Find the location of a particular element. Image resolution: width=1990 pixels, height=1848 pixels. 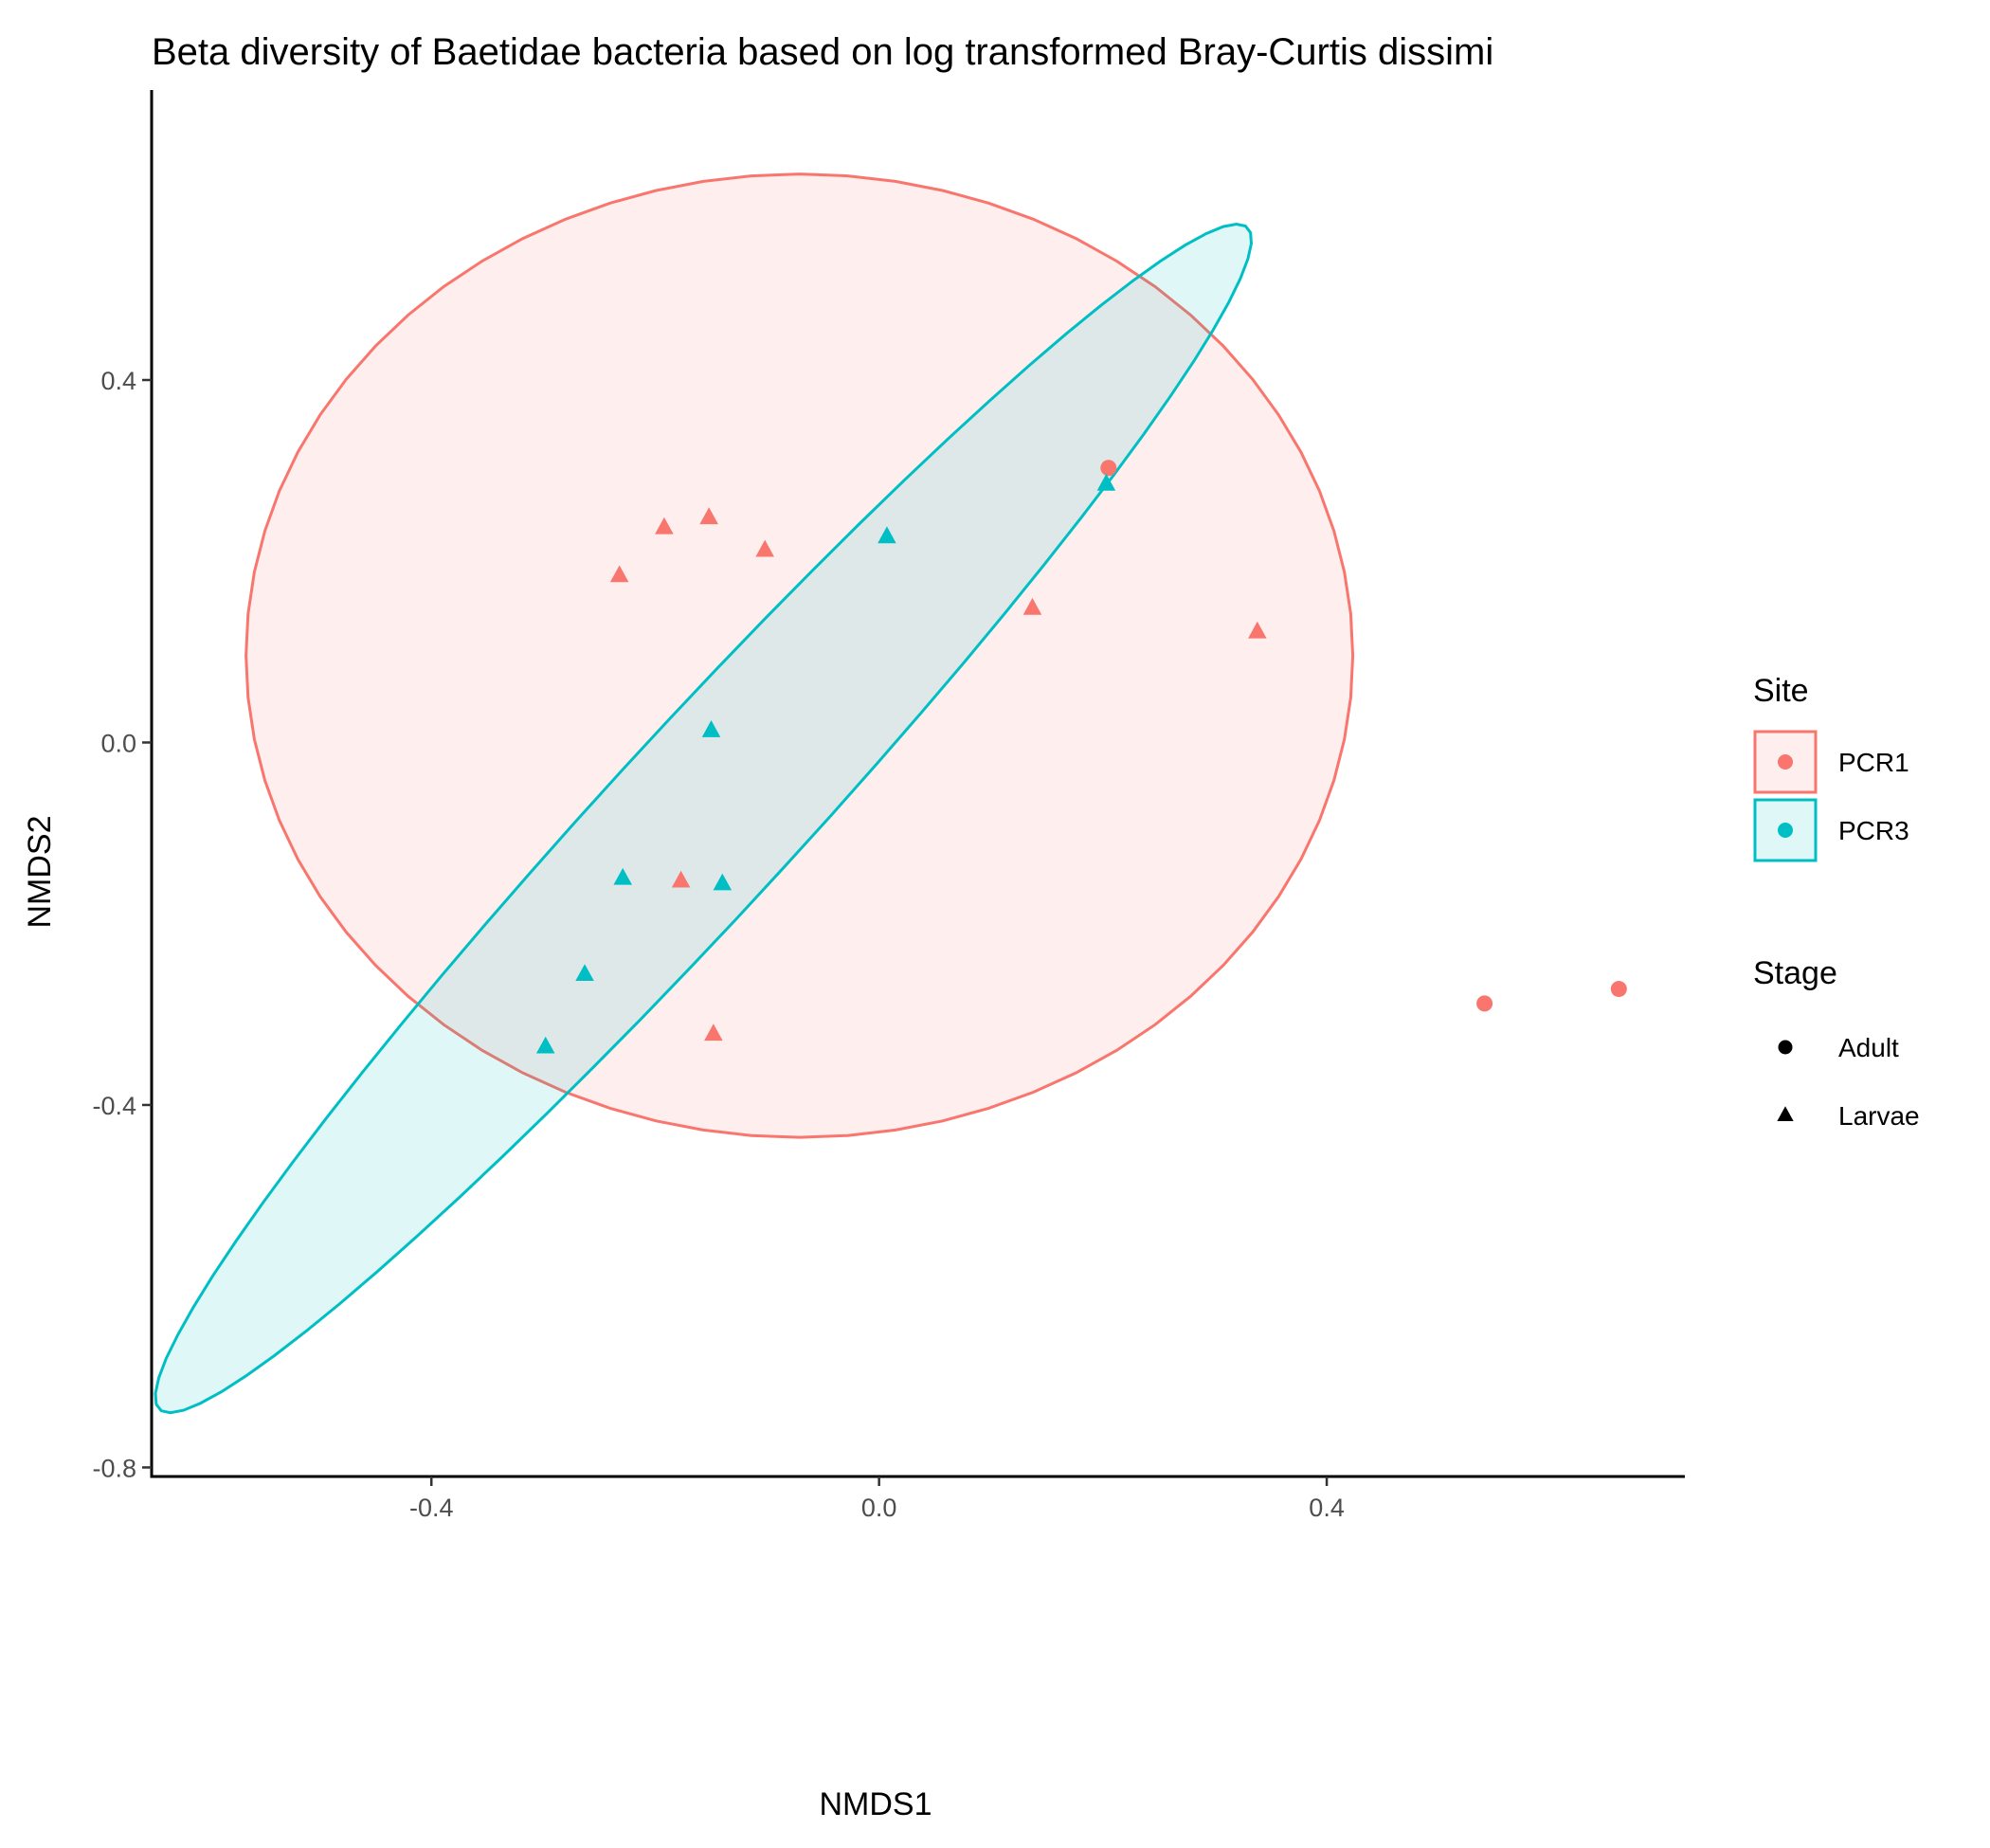

y-tick-label: -0.4 is located at coordinates (114, 1106).